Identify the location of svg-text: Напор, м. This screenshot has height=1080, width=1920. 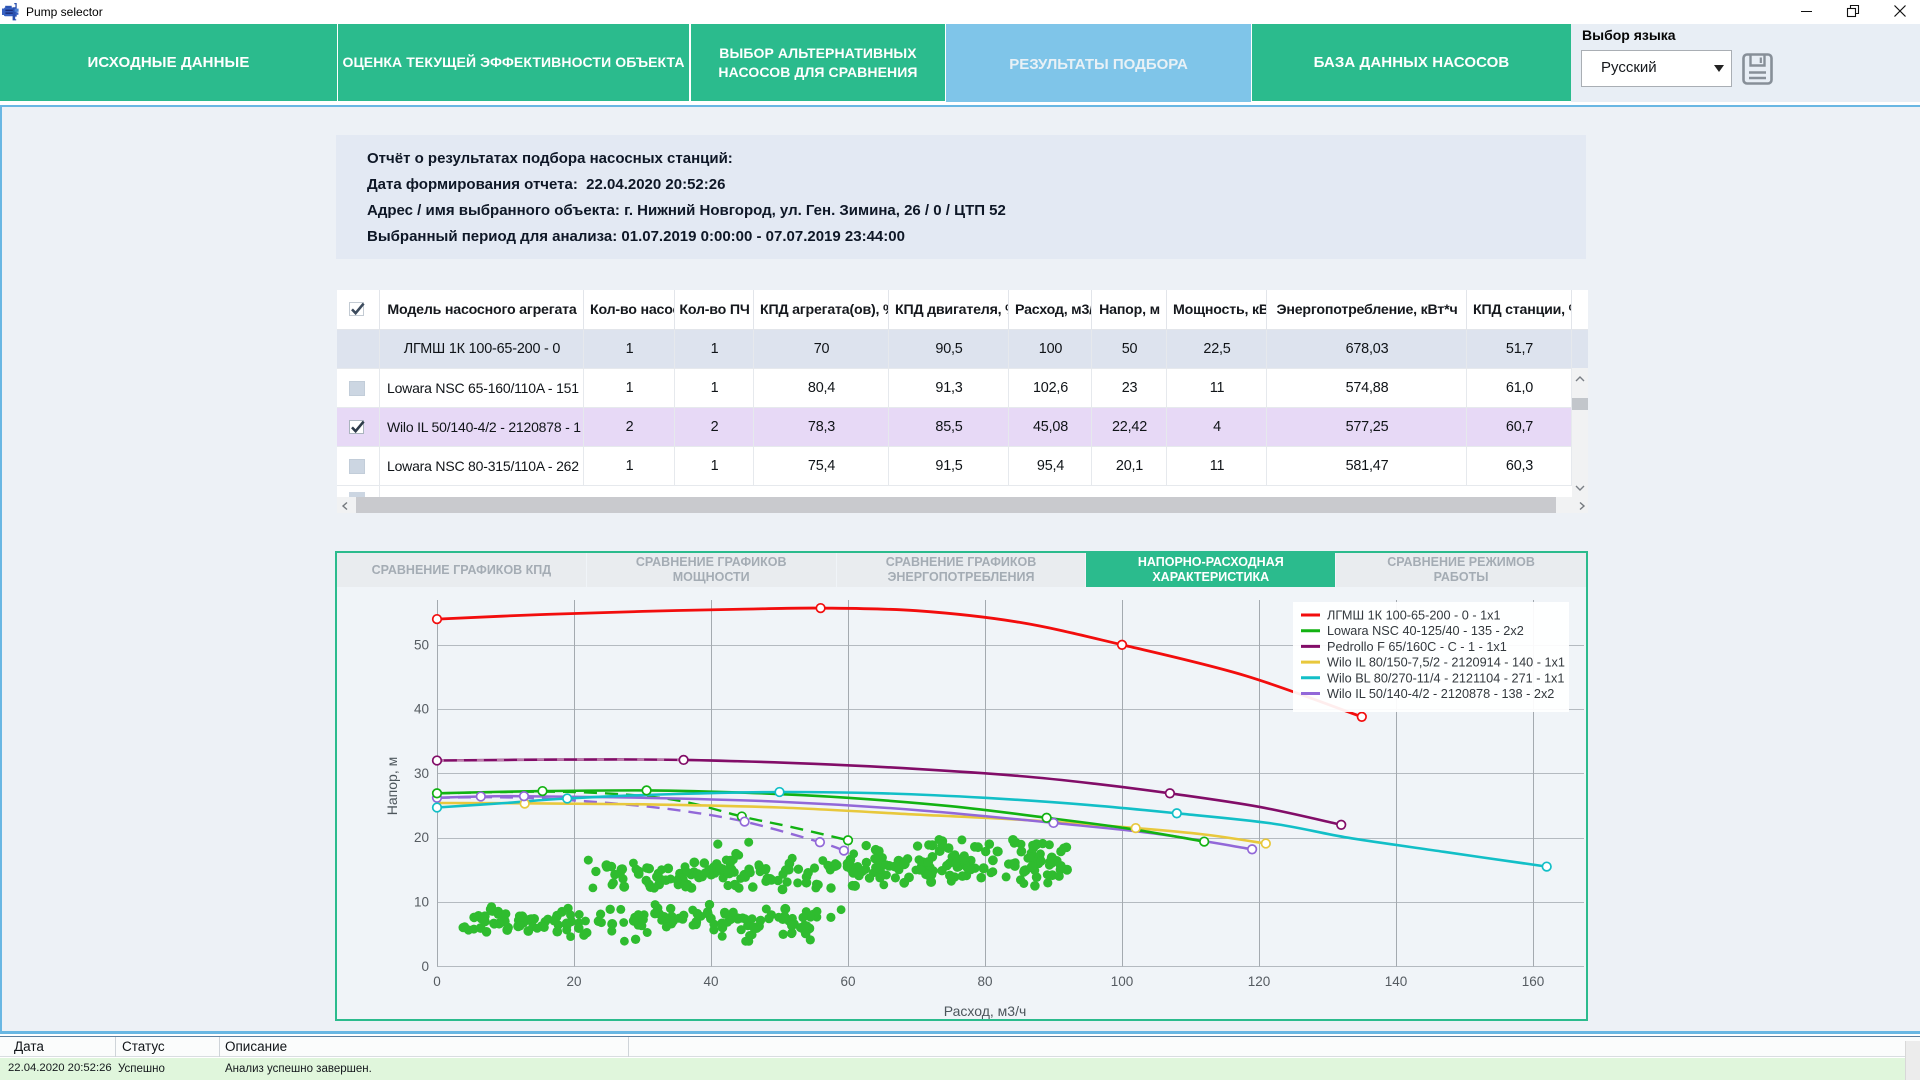
(392, 786).